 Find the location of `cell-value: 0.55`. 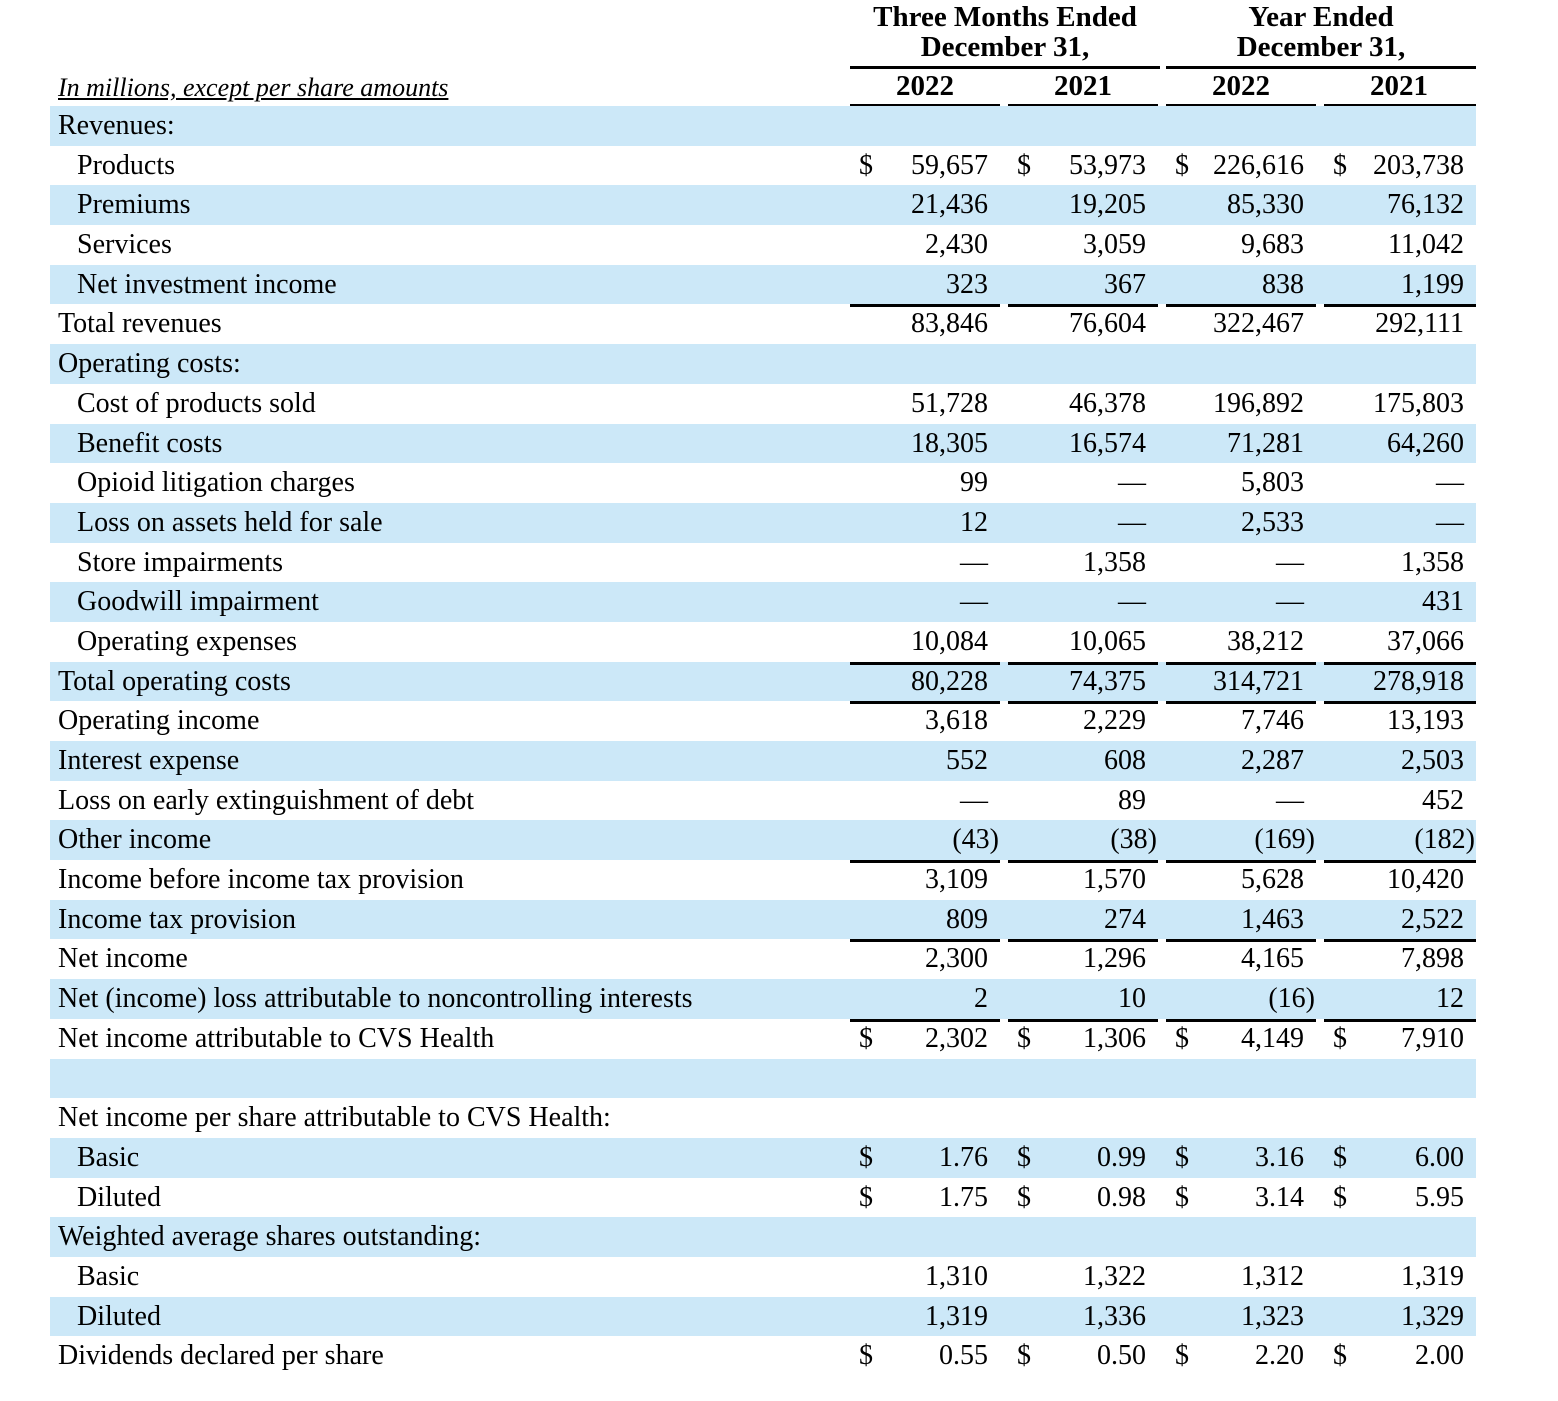

cell-value: 0.55 is located at coordinates (963, 1356).